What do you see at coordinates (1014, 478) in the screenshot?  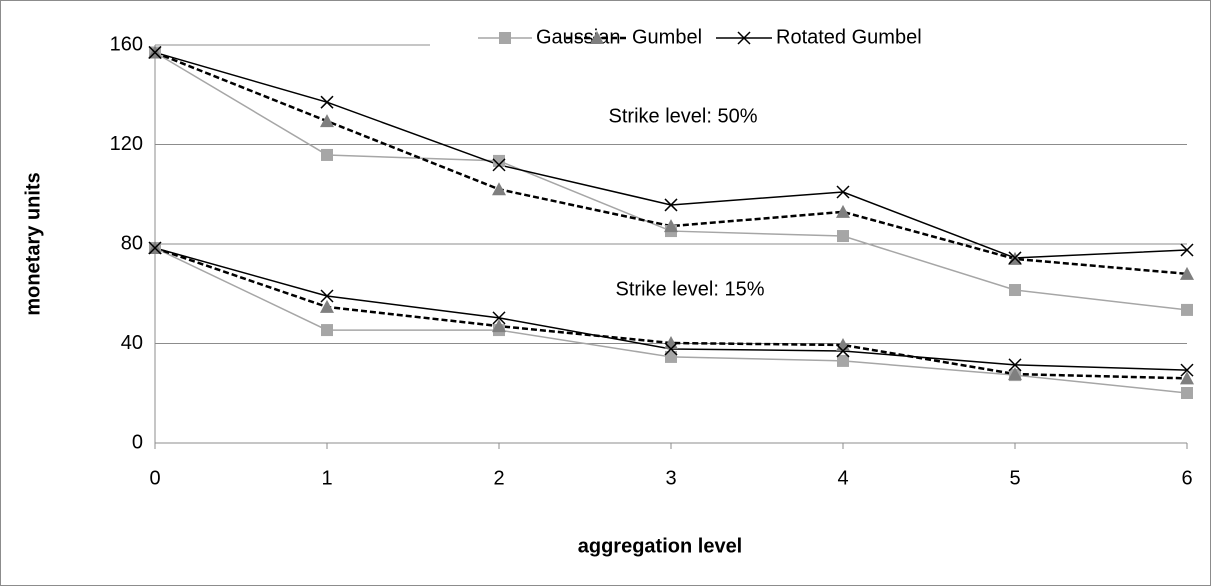 I see `x-tick-label: 5` at bounding box center [1014, 478].